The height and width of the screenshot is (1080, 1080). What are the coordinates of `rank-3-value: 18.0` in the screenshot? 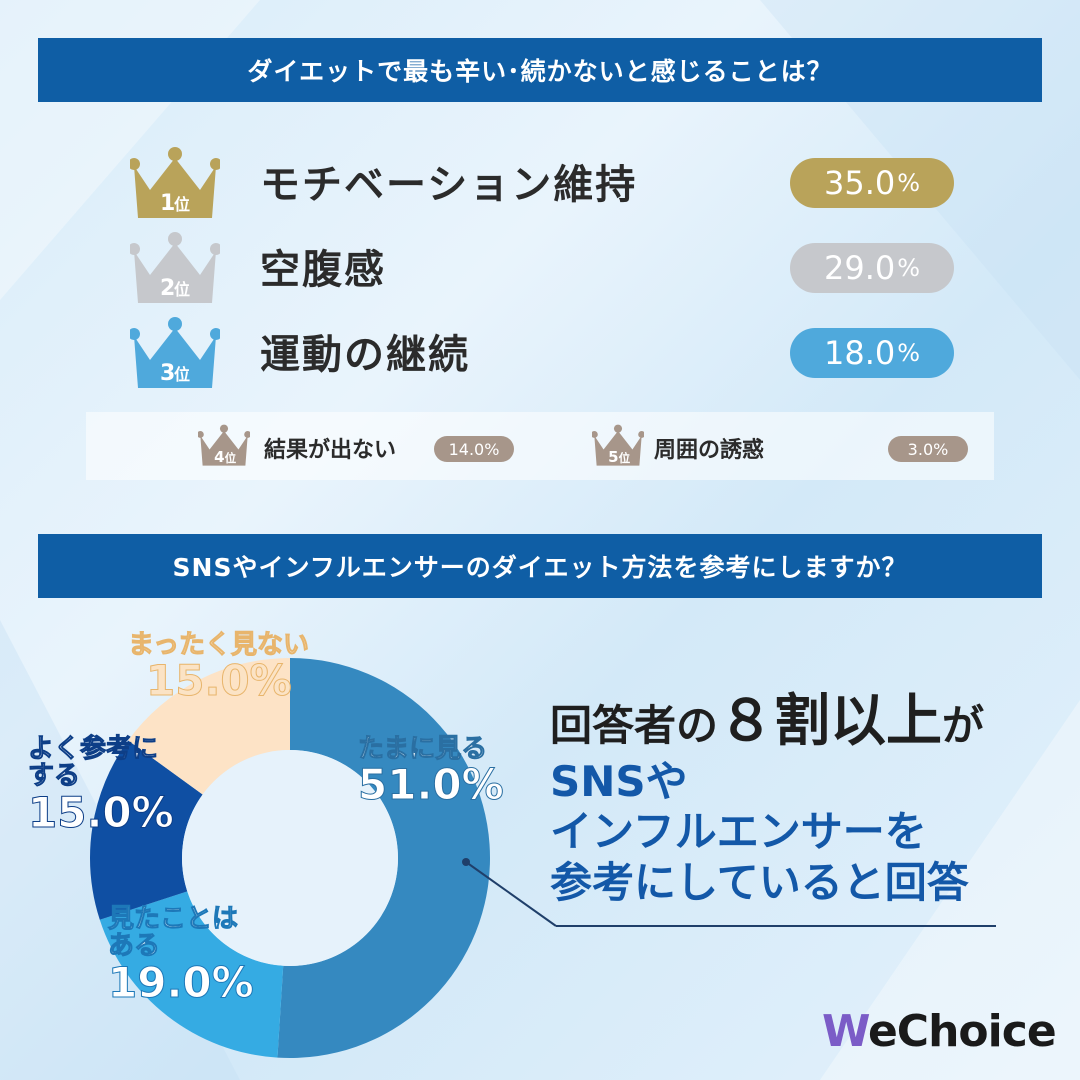 It's located at (859, 353).